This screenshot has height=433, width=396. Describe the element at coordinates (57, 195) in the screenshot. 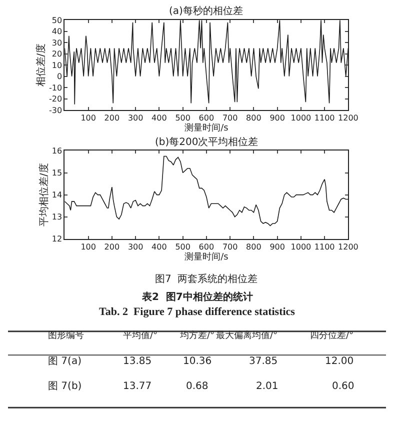

I see `y-tick-label: 14` at that location.